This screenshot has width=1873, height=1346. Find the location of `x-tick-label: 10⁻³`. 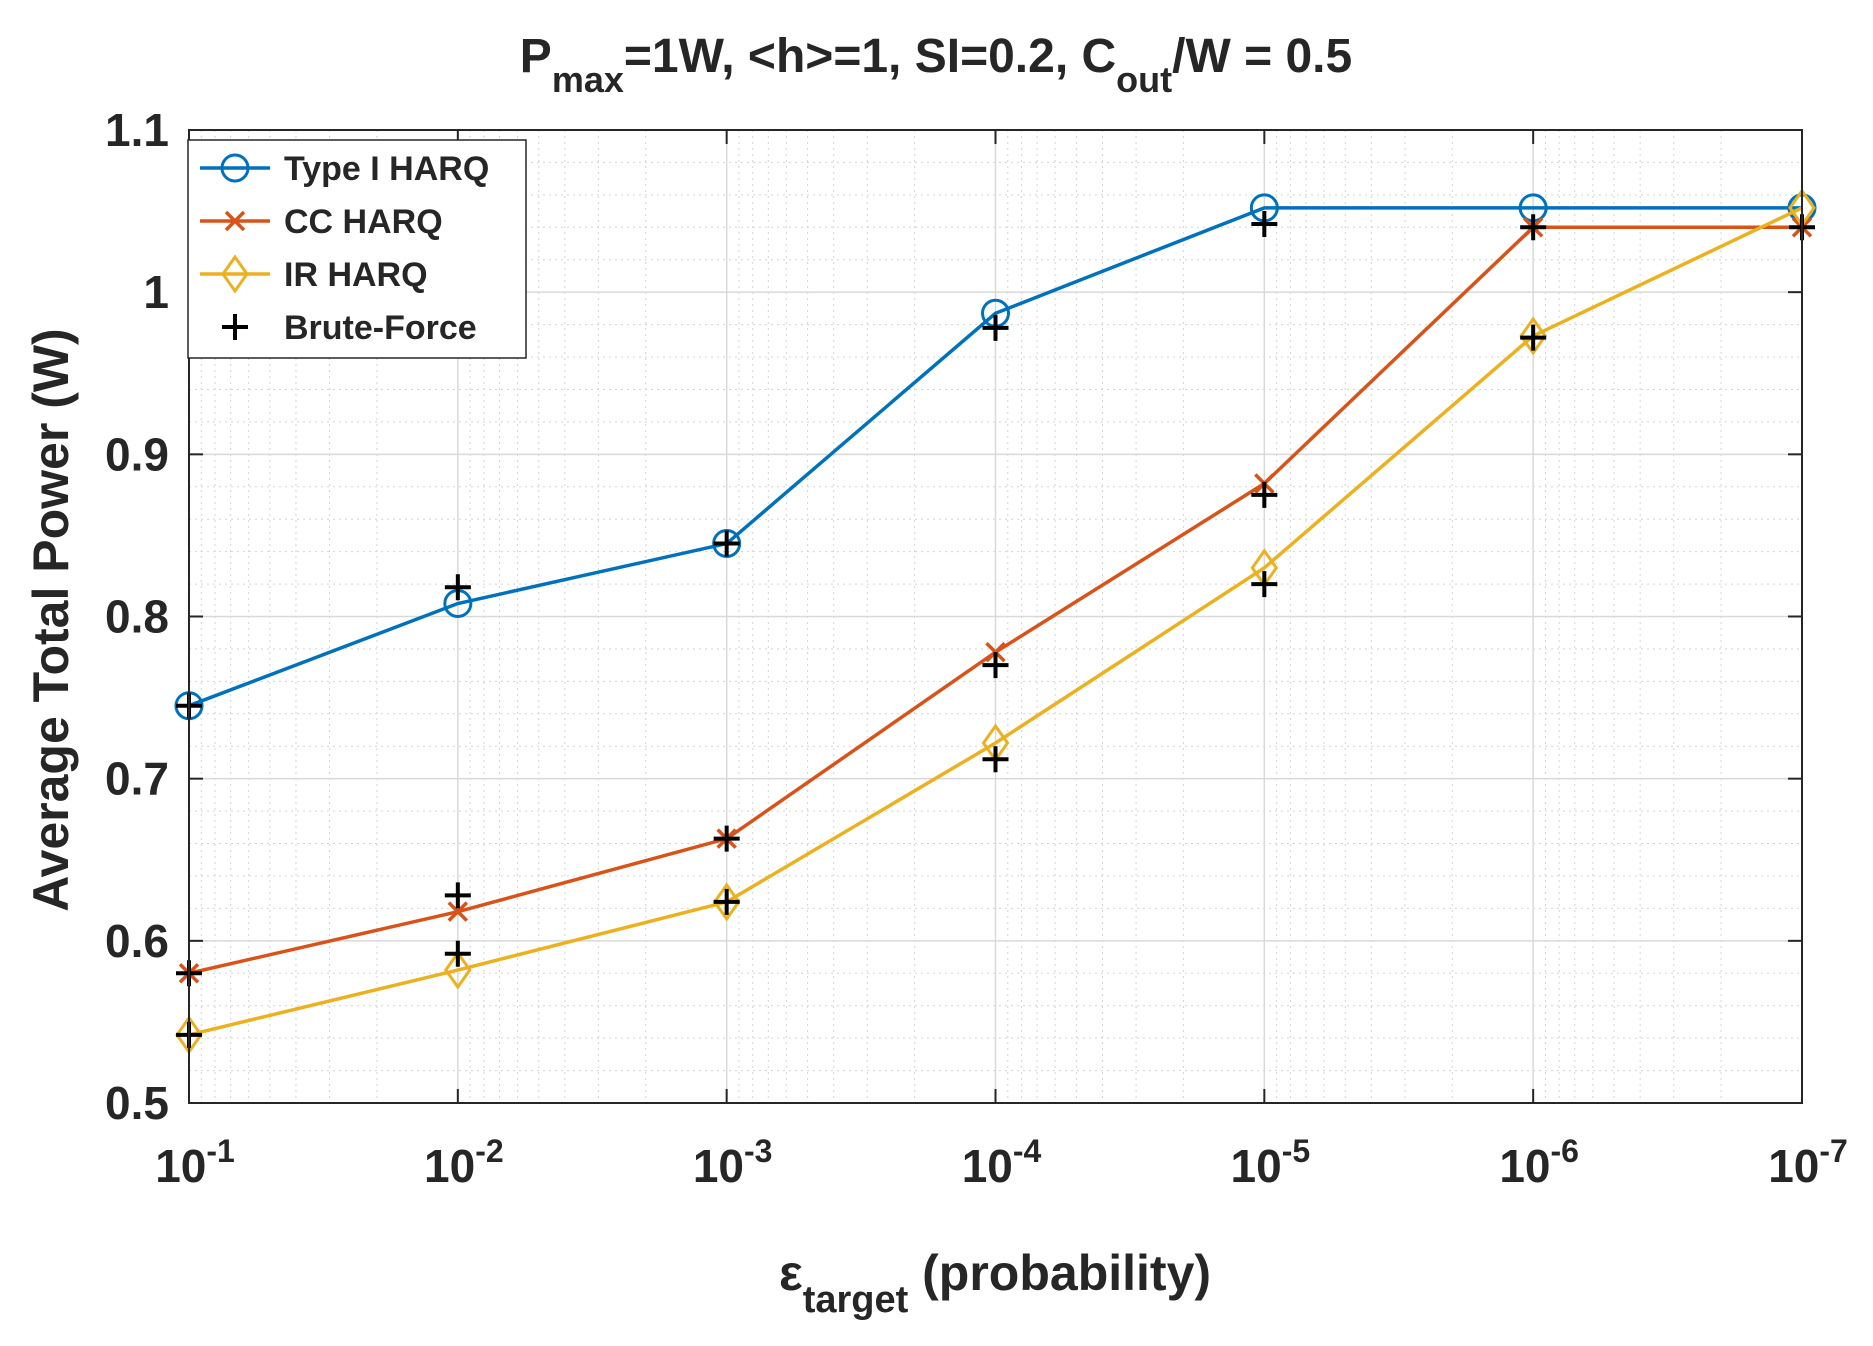

x-tick-label: 10⁻³ is located at coordinates (733, 1162).